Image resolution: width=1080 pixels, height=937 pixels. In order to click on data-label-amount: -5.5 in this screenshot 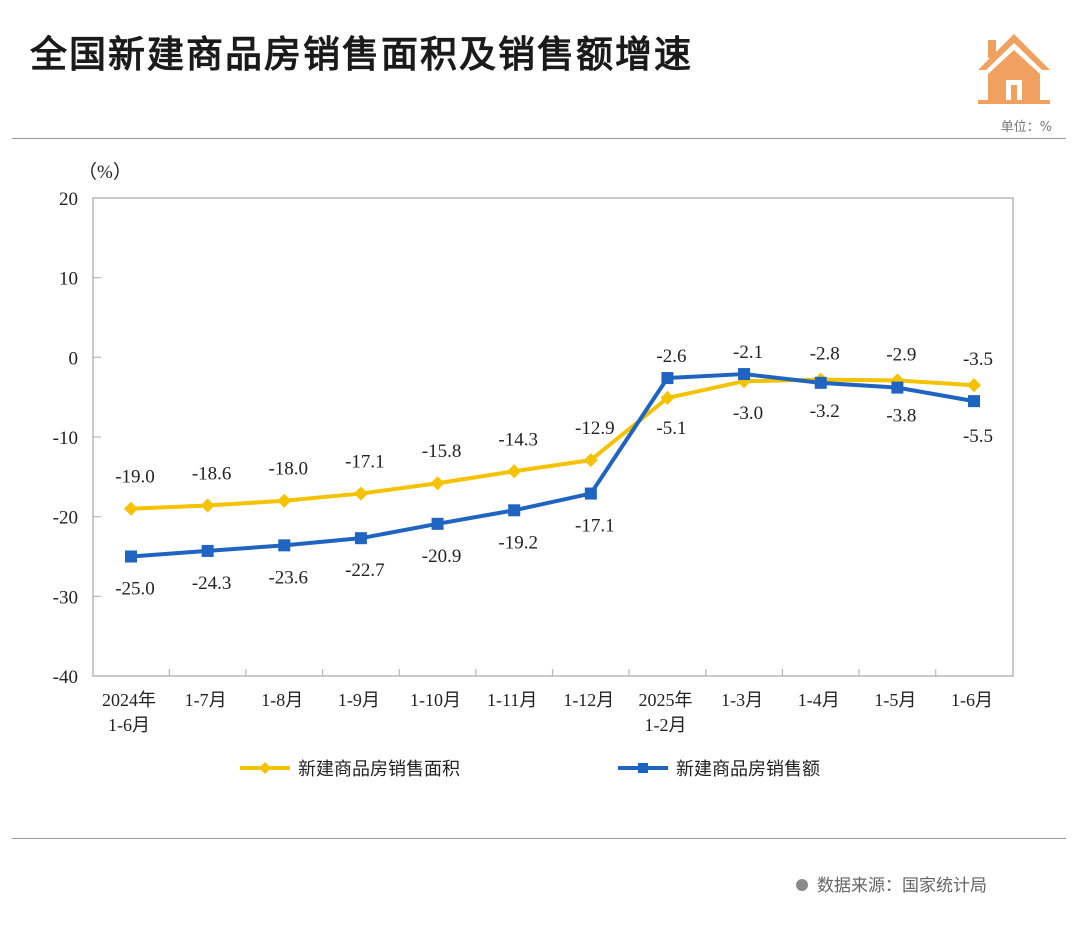, I will do `click(978, 436)`.